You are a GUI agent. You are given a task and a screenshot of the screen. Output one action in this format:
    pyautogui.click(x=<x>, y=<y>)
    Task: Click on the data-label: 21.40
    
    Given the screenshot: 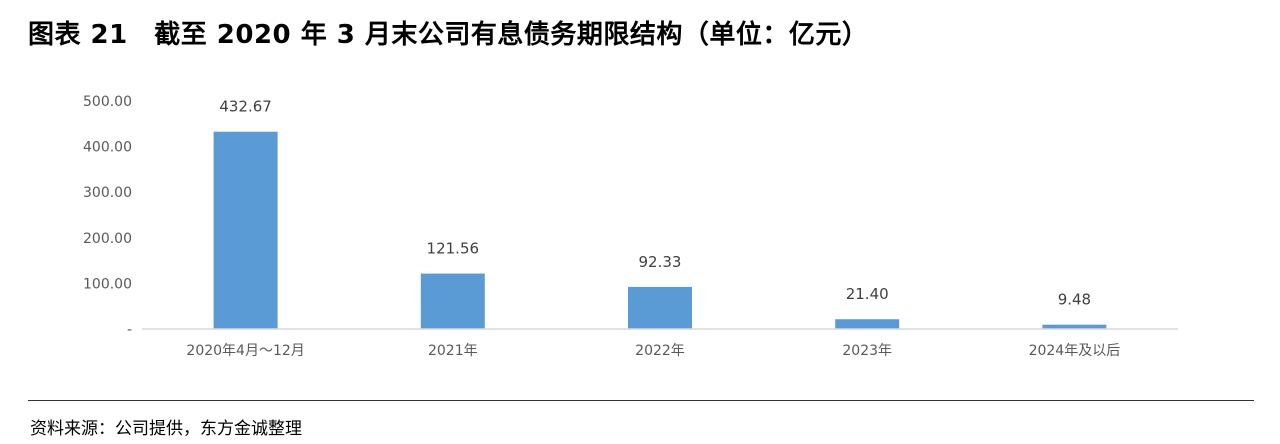 What is the action you would take?
    pyautogui.click(x=867, y=294)
    